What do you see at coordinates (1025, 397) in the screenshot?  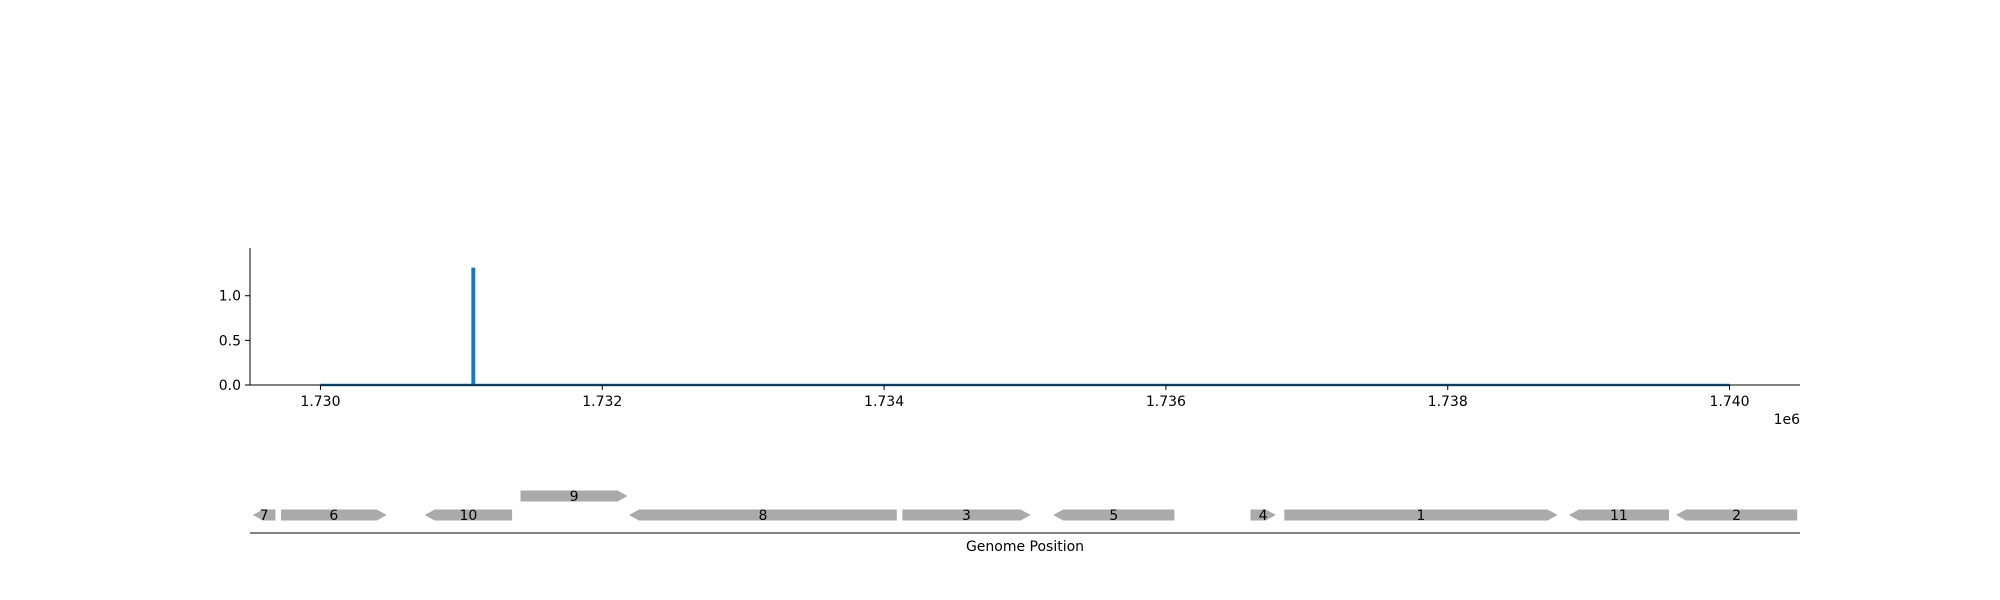 I see `x-ticks: 1.730 1.732 1.734 1.736 1.738 1.740` at bounding box center [1025, 397].